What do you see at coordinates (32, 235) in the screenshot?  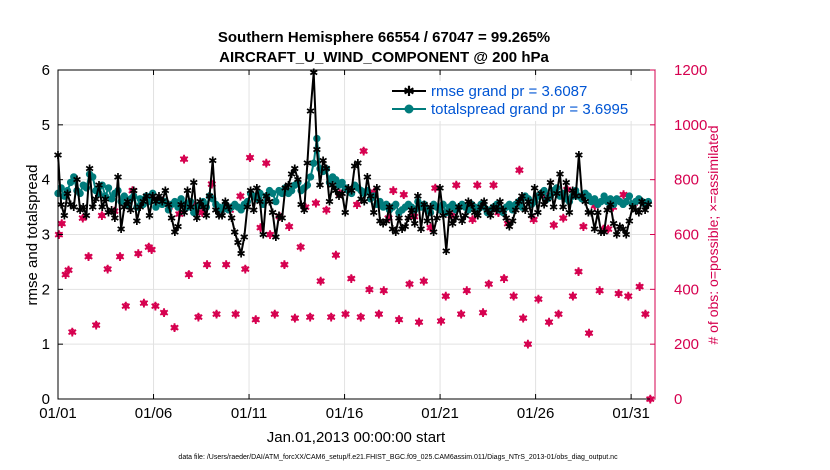 I see `y-axis-left-label: rmse and totalspread` at bounding box center [32, 235].